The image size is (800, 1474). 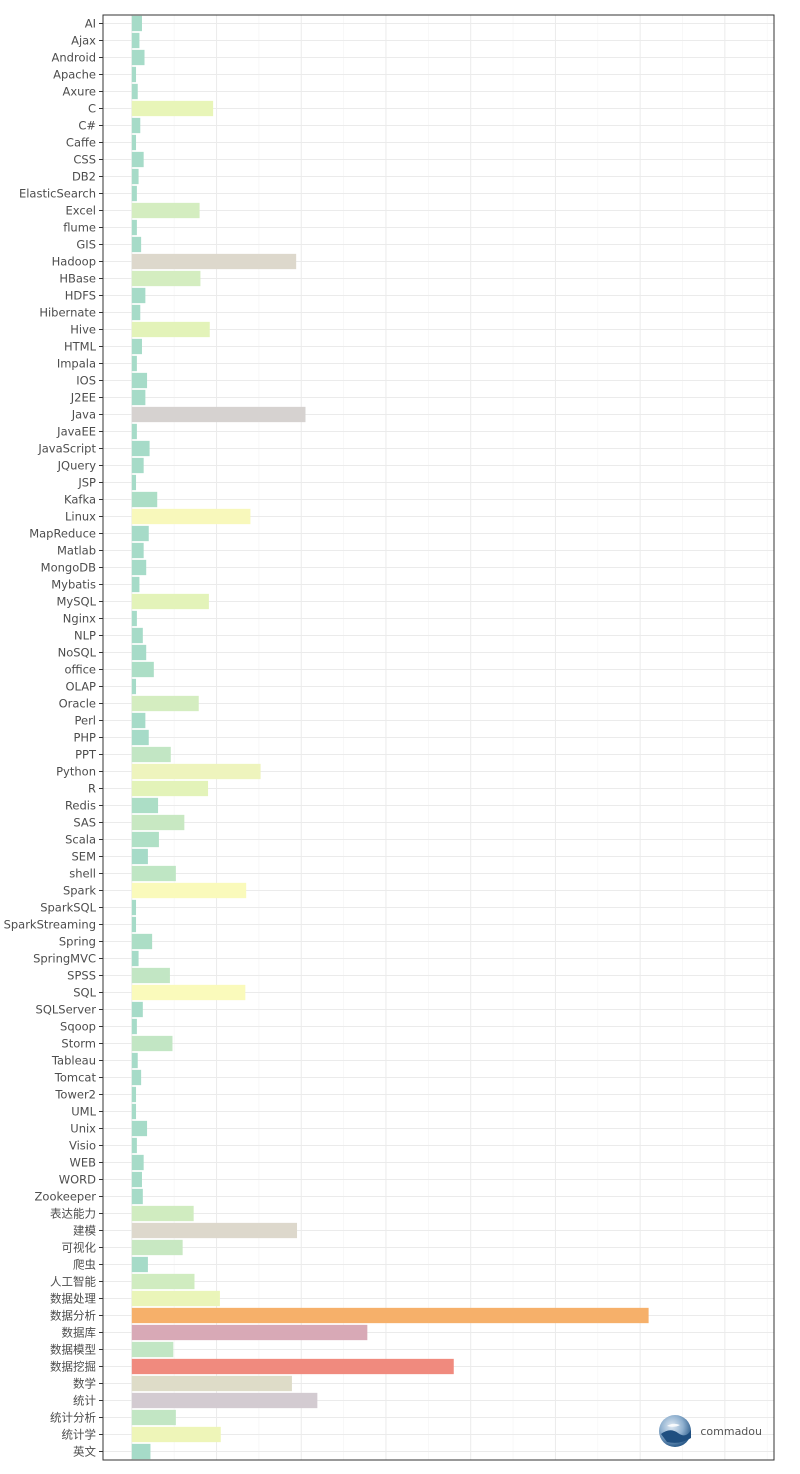 What do you see at coordinates (84, 823) in the screenshot?
I see `y-tick-label: SAS` at bounding box center [84, 823].